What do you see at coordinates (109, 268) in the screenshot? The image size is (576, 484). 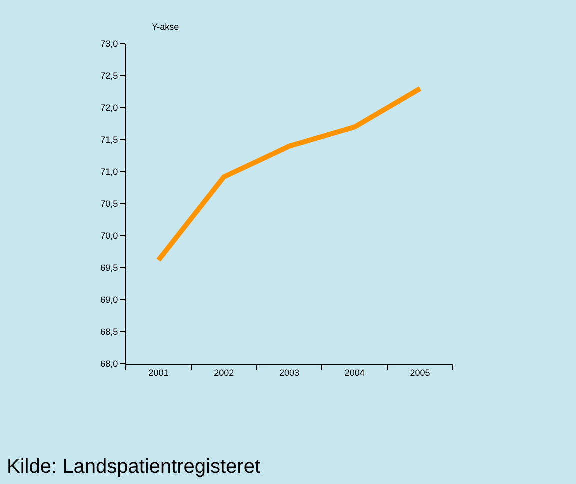 I see `y-tick-label: 69,5` at bounding box center [109, 268].